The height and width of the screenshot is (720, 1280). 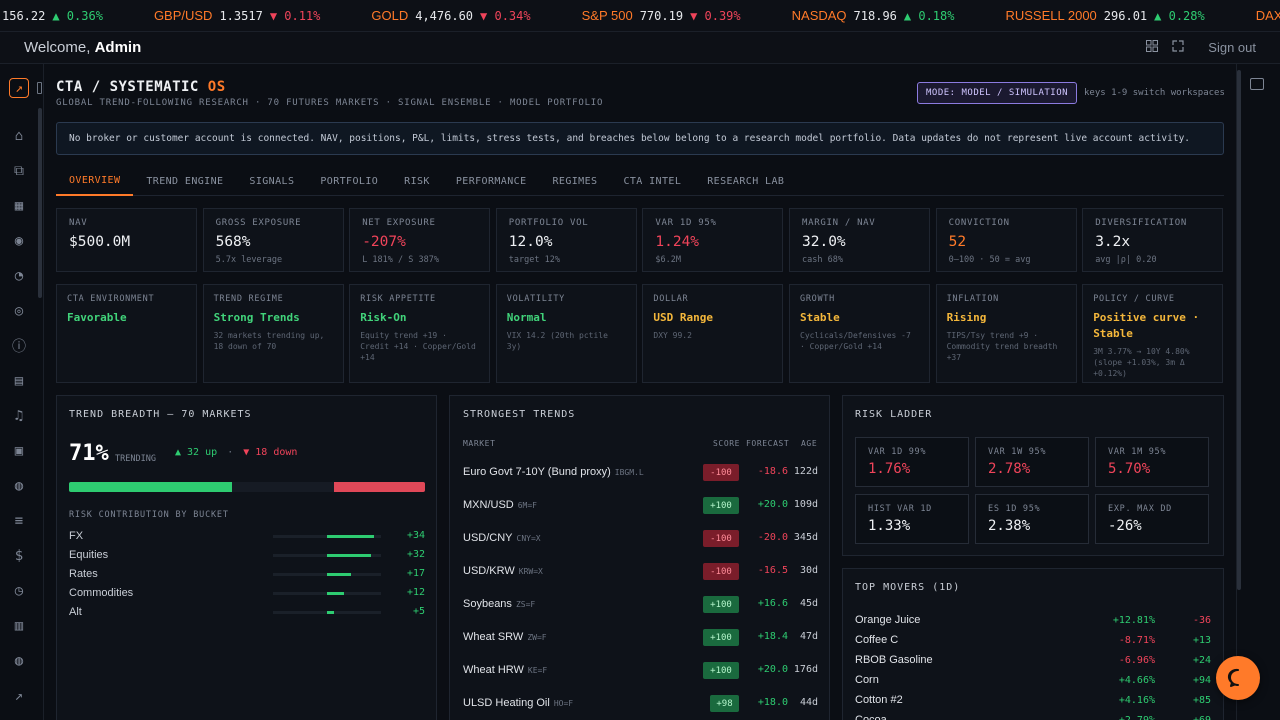 What do you see at coordinates (1009, 526) in the screenshot?
I see `risk-value: 2.38%` at bounding box center [1009, 526].